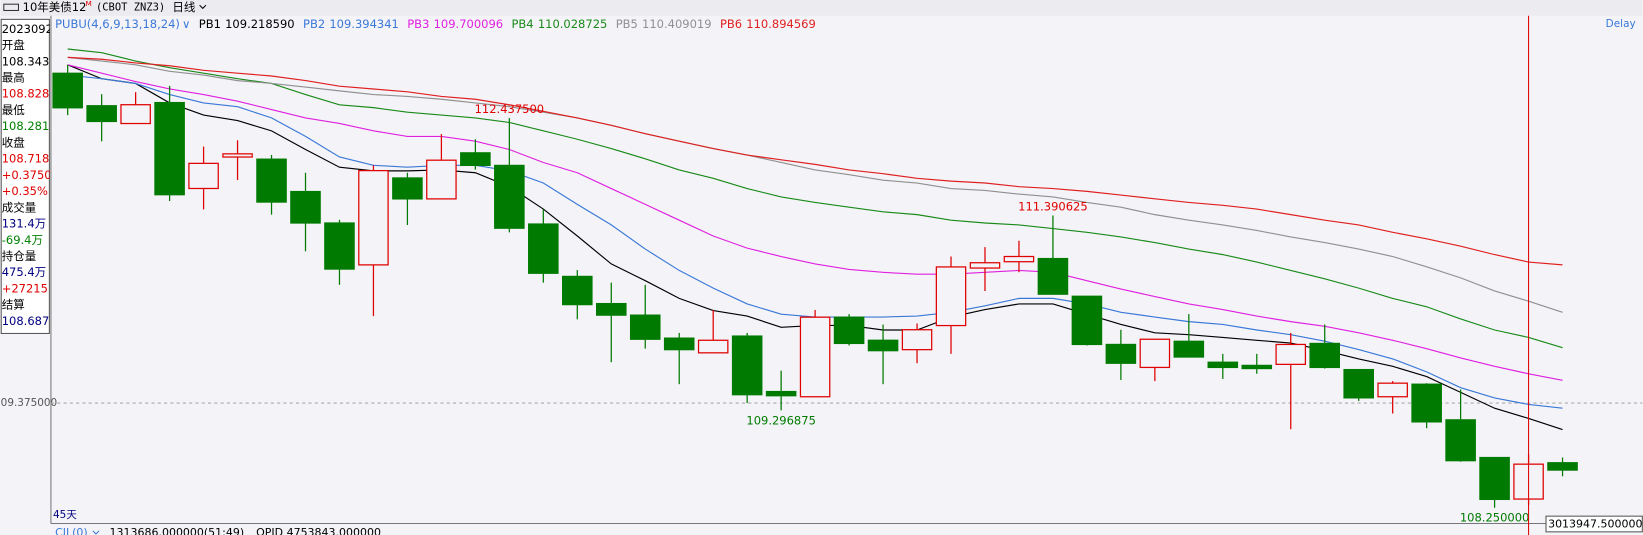  What do you see at coordinates (573, 24) in the screenshot?
I see `legend-value: 110.028725` at bounding box center [573, 24].